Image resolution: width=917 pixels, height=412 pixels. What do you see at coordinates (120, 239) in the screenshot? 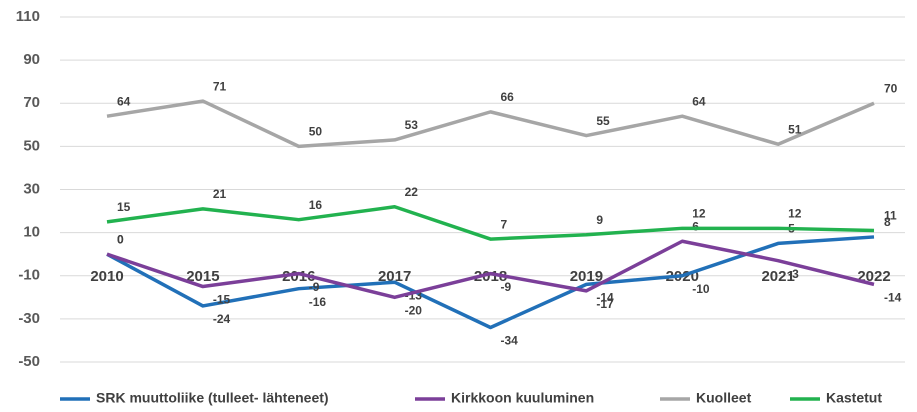
I see `data-label: 0` at bounding box center [120, 239].